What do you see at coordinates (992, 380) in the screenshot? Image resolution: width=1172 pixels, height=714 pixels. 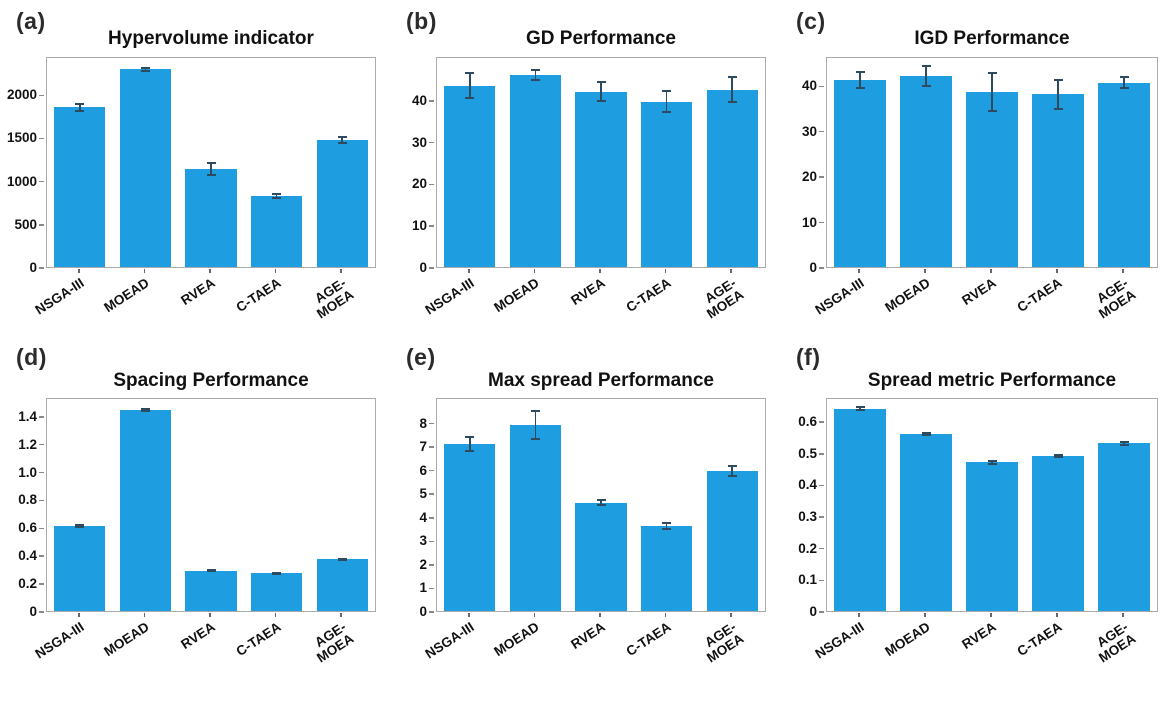 I see `chart-title-f: Spread metric Performance` at bounding box center [992, 380].